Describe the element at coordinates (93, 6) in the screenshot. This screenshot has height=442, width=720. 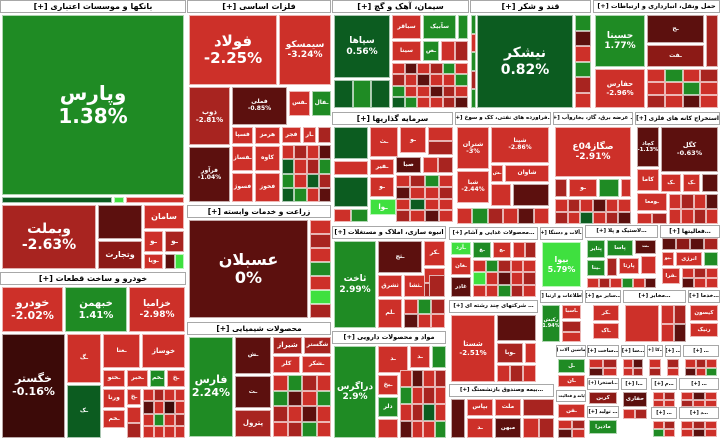
I see `section-header-banks: بانکها و موسسات اعتباری [+]` at that location.